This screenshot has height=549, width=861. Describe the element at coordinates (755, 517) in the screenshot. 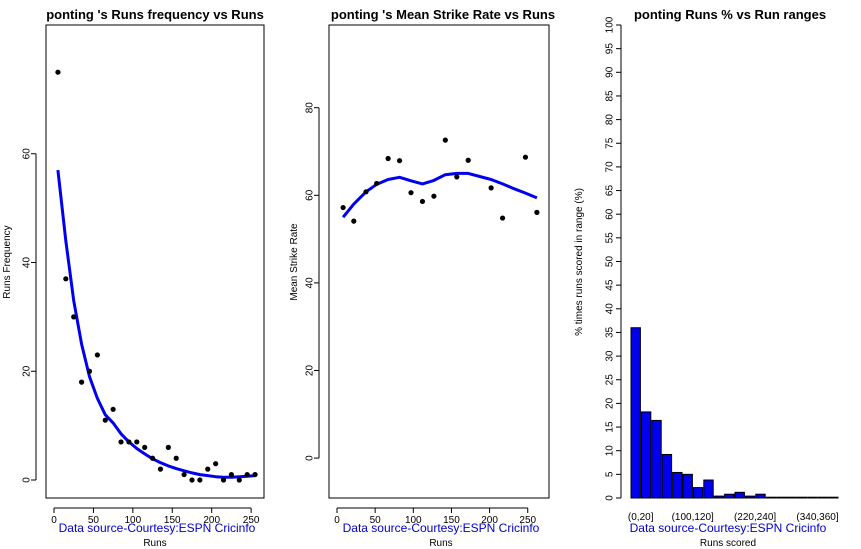

I see `x-tick-label: (220,240]` at that location.